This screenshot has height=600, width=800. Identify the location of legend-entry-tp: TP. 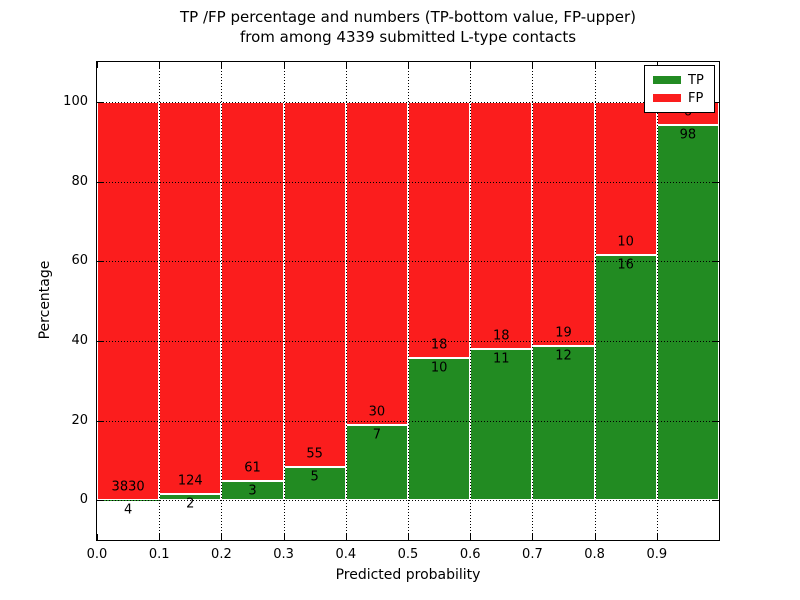
(679, 80).